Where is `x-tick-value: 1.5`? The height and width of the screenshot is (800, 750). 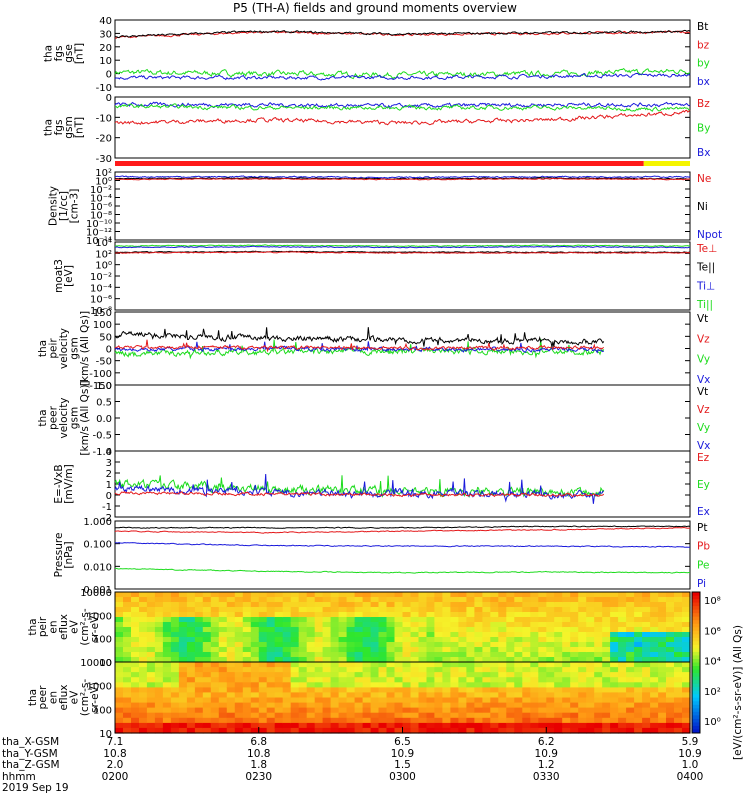 x-tick-value: 1.5 is located at coordinates (402, 765).